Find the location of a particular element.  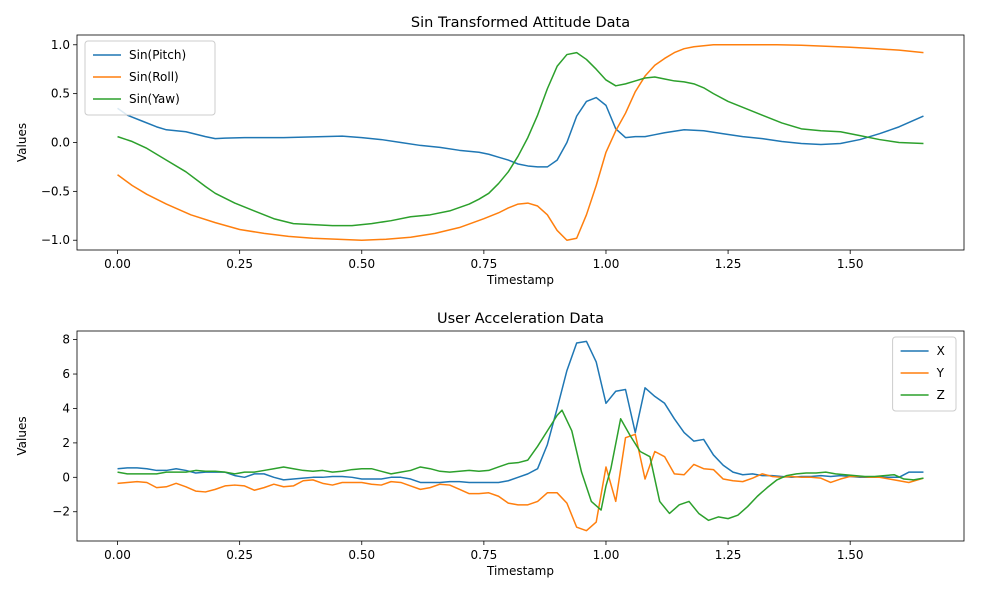

series-line-sin-pitch is located at coordinates (520, 132).